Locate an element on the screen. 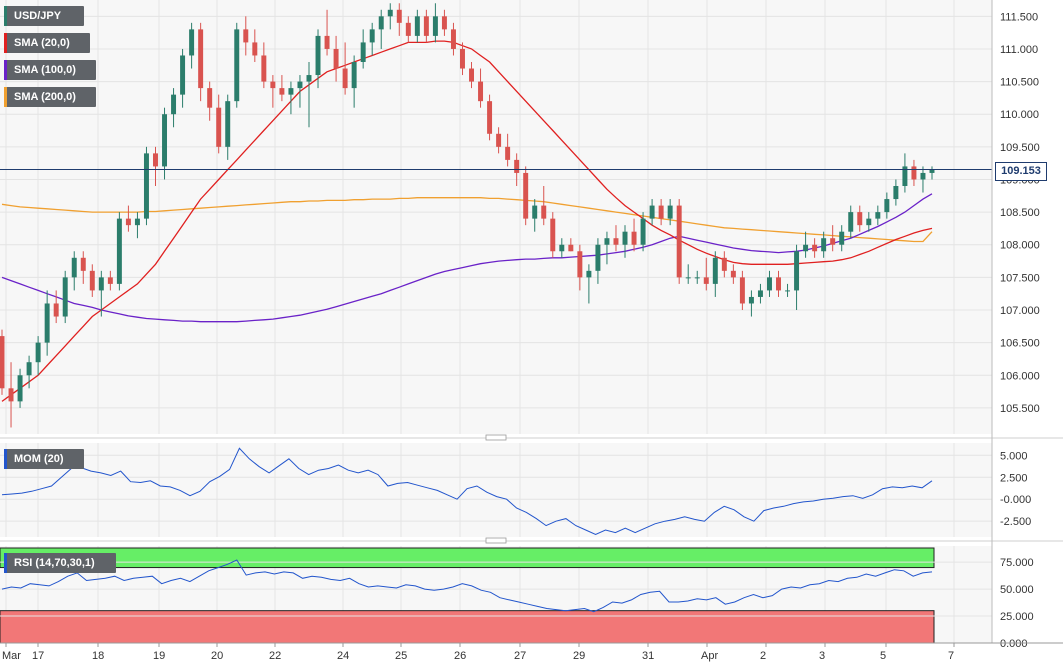  x-tick-label: 26 is located at coordinates (460, 656).